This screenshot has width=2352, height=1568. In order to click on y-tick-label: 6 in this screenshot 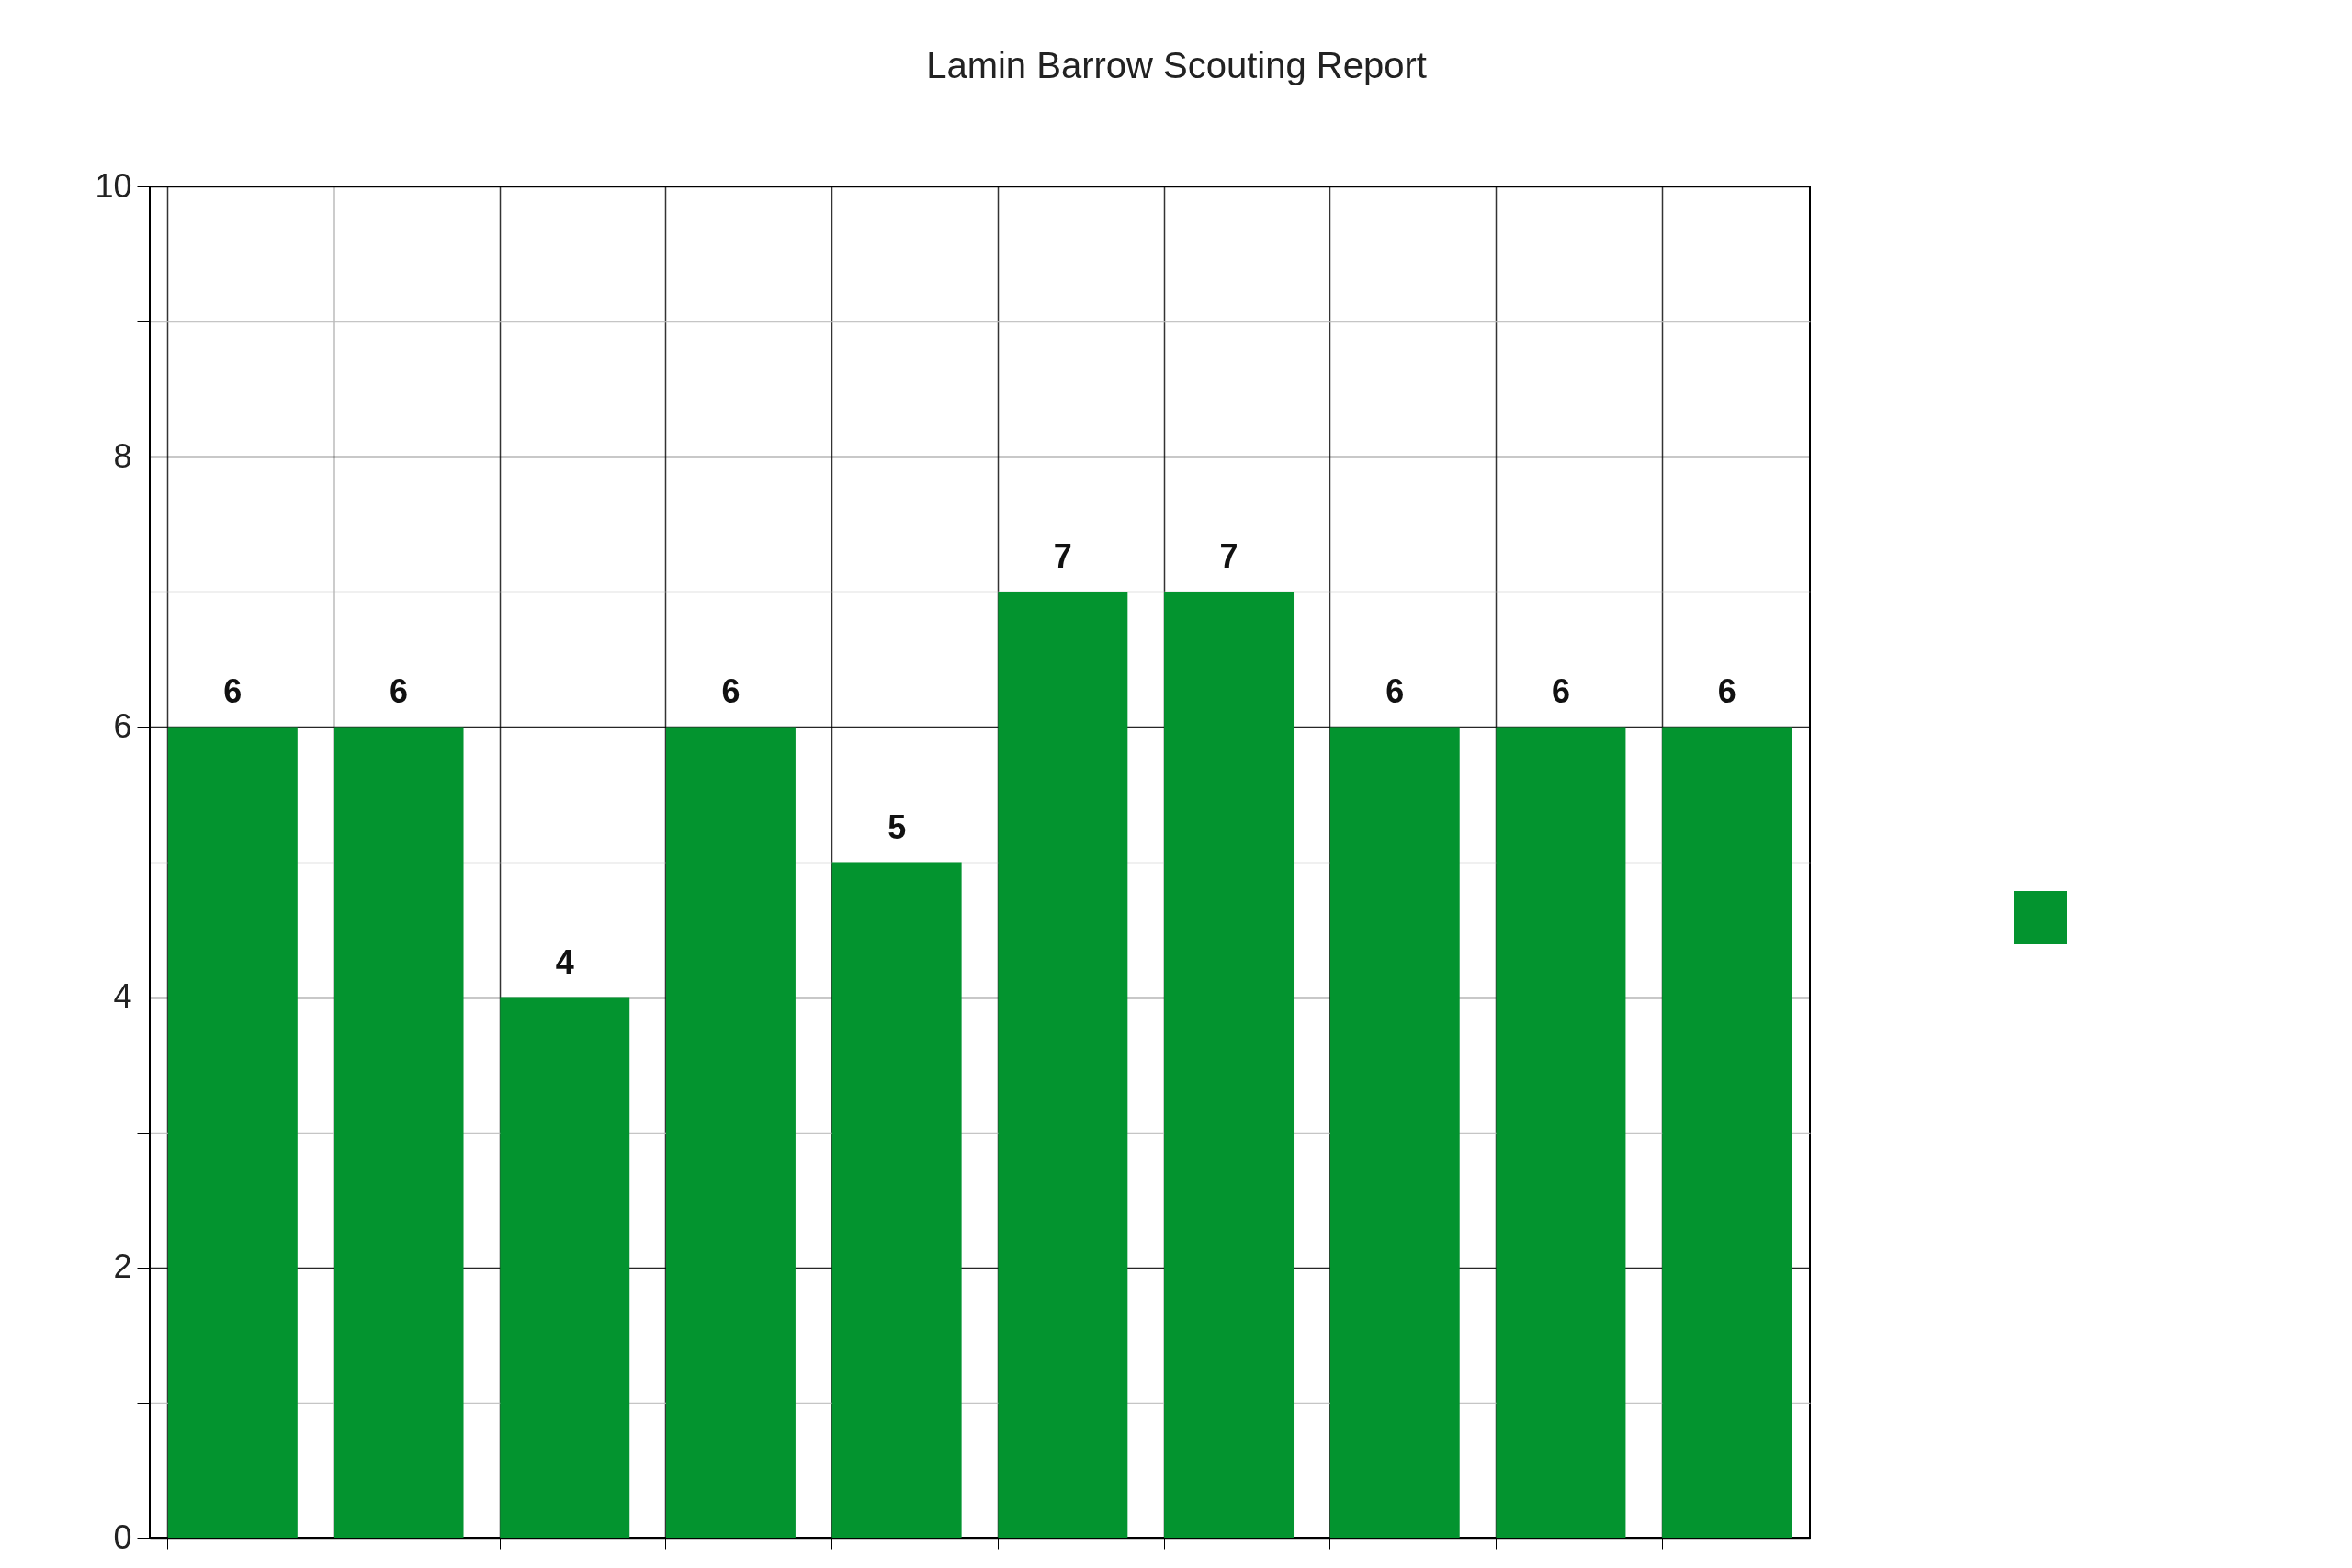, I will do `click(122, 726)`.